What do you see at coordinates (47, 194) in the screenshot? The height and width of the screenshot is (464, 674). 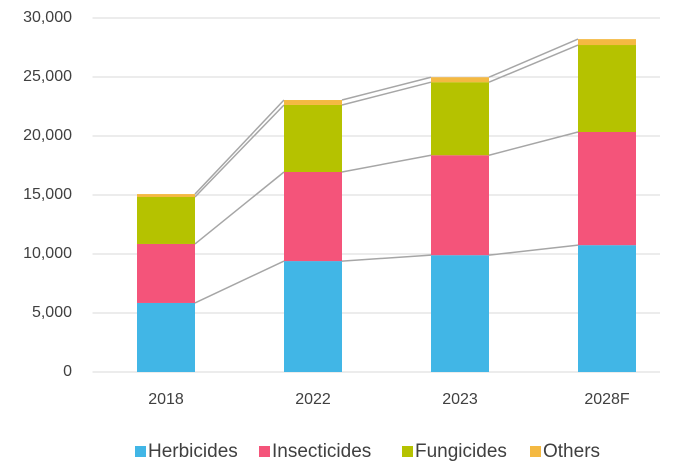 I see `y-tick-label: 15,000` at bounding box center [47, 194].